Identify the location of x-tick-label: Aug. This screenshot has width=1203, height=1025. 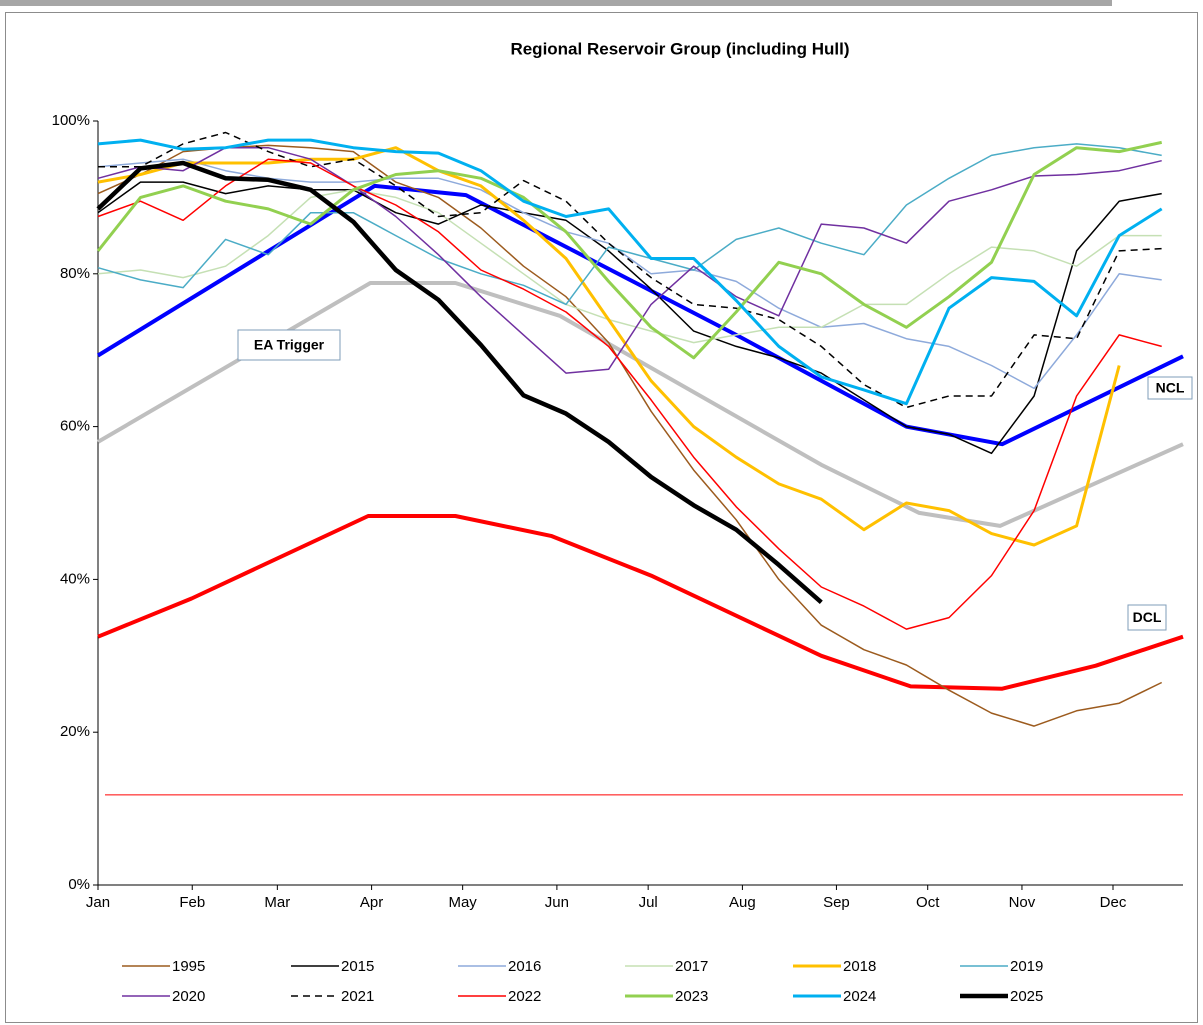
(742, 902).